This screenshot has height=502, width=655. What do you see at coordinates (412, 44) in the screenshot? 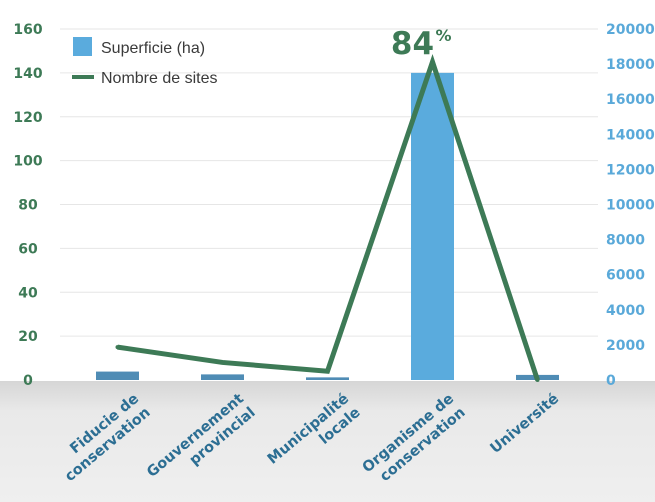
I see `annotation-value: 84` at bounding box center [412, 44].